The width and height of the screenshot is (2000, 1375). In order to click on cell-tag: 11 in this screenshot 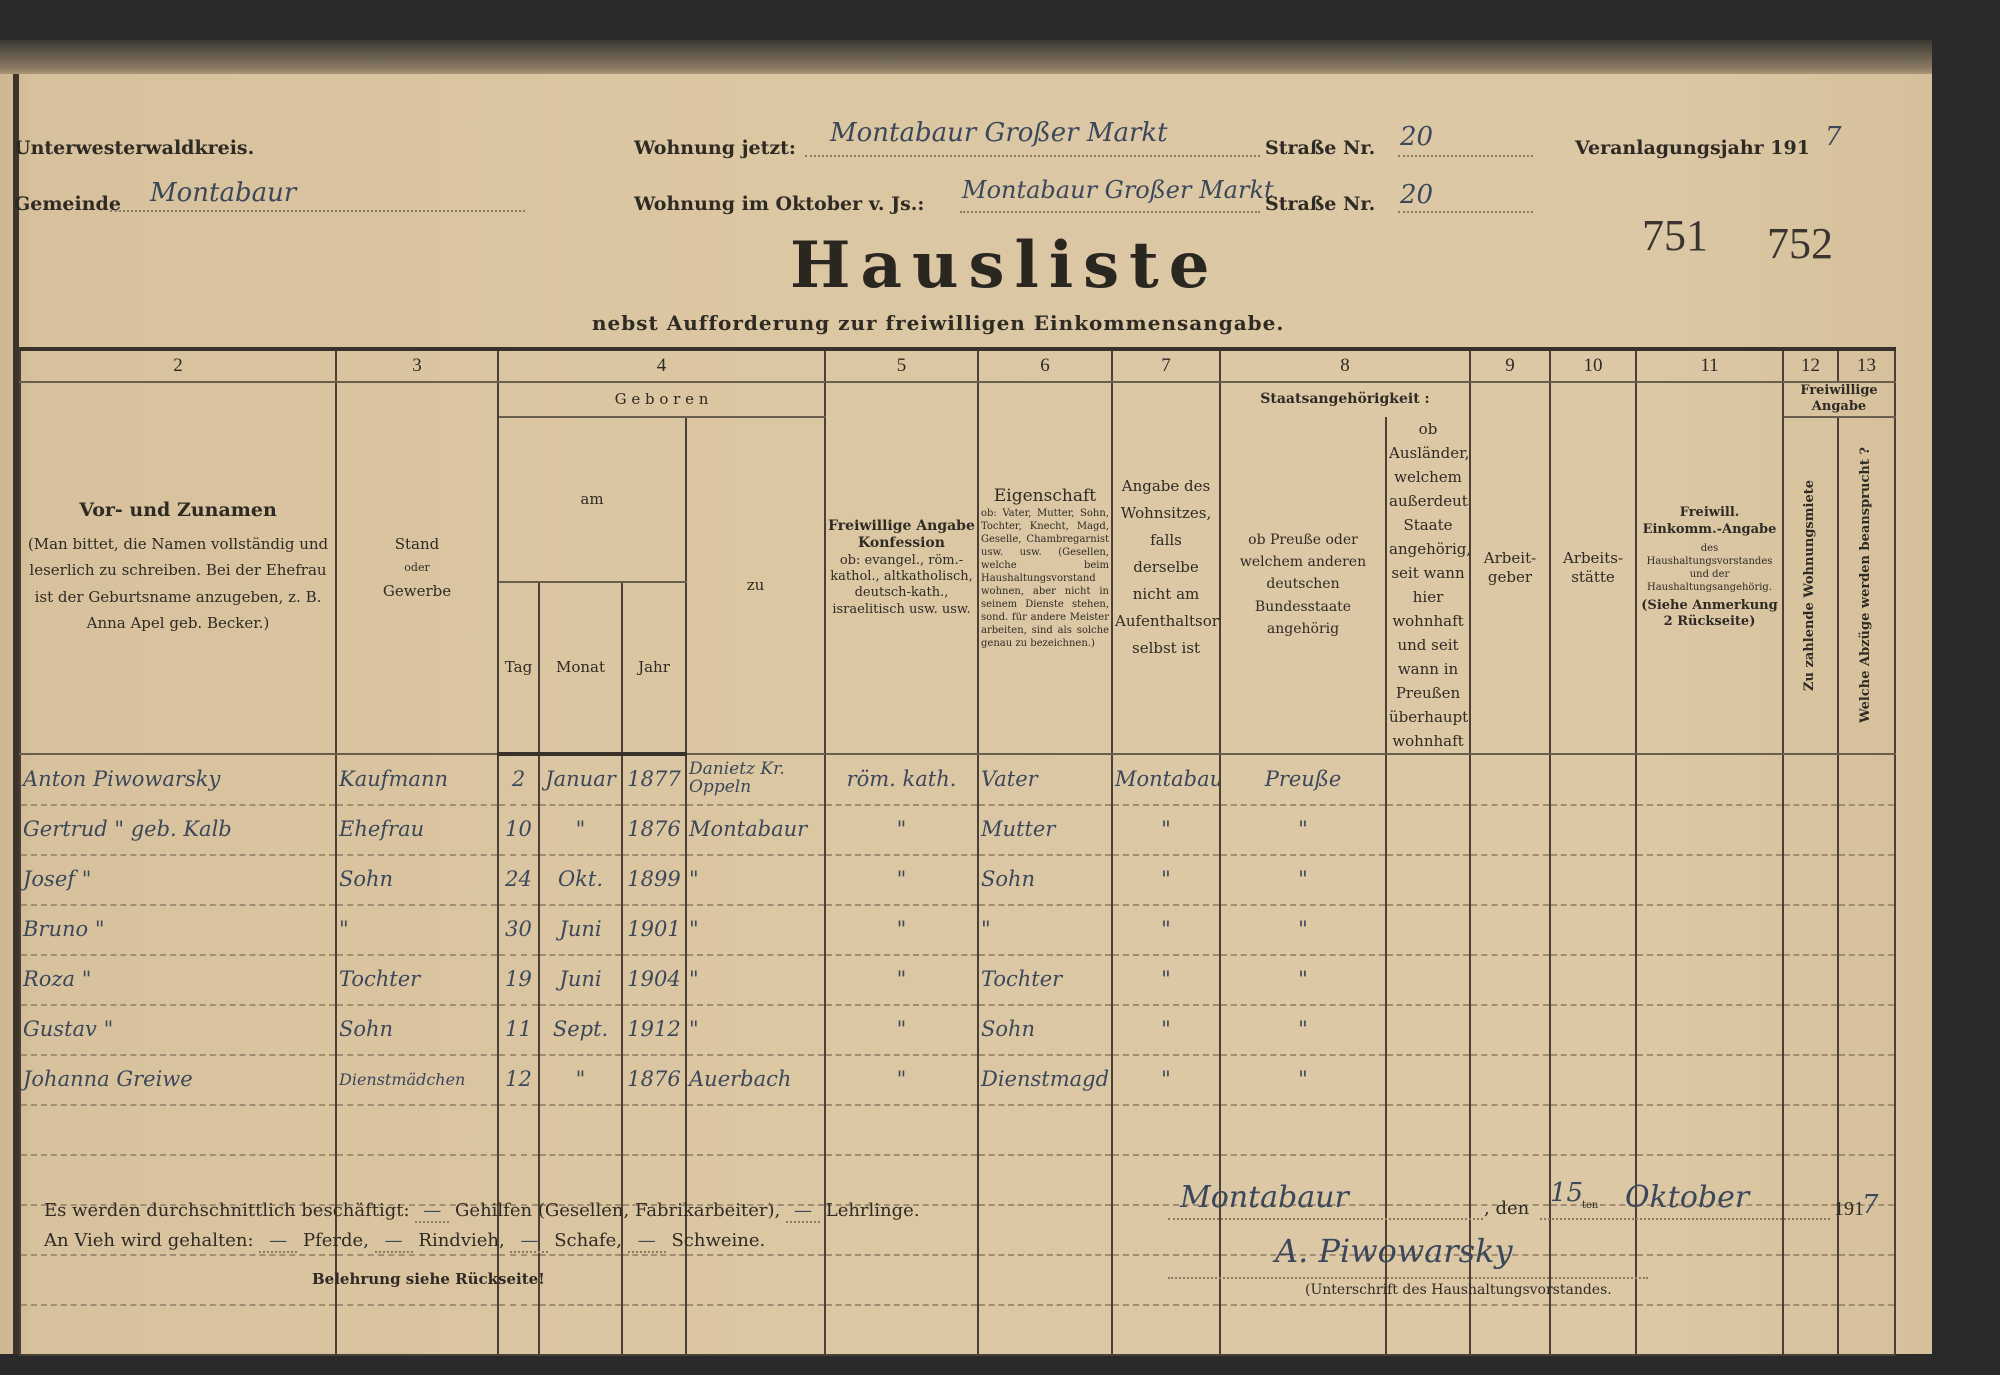, I will do `click(518, 1030)`.